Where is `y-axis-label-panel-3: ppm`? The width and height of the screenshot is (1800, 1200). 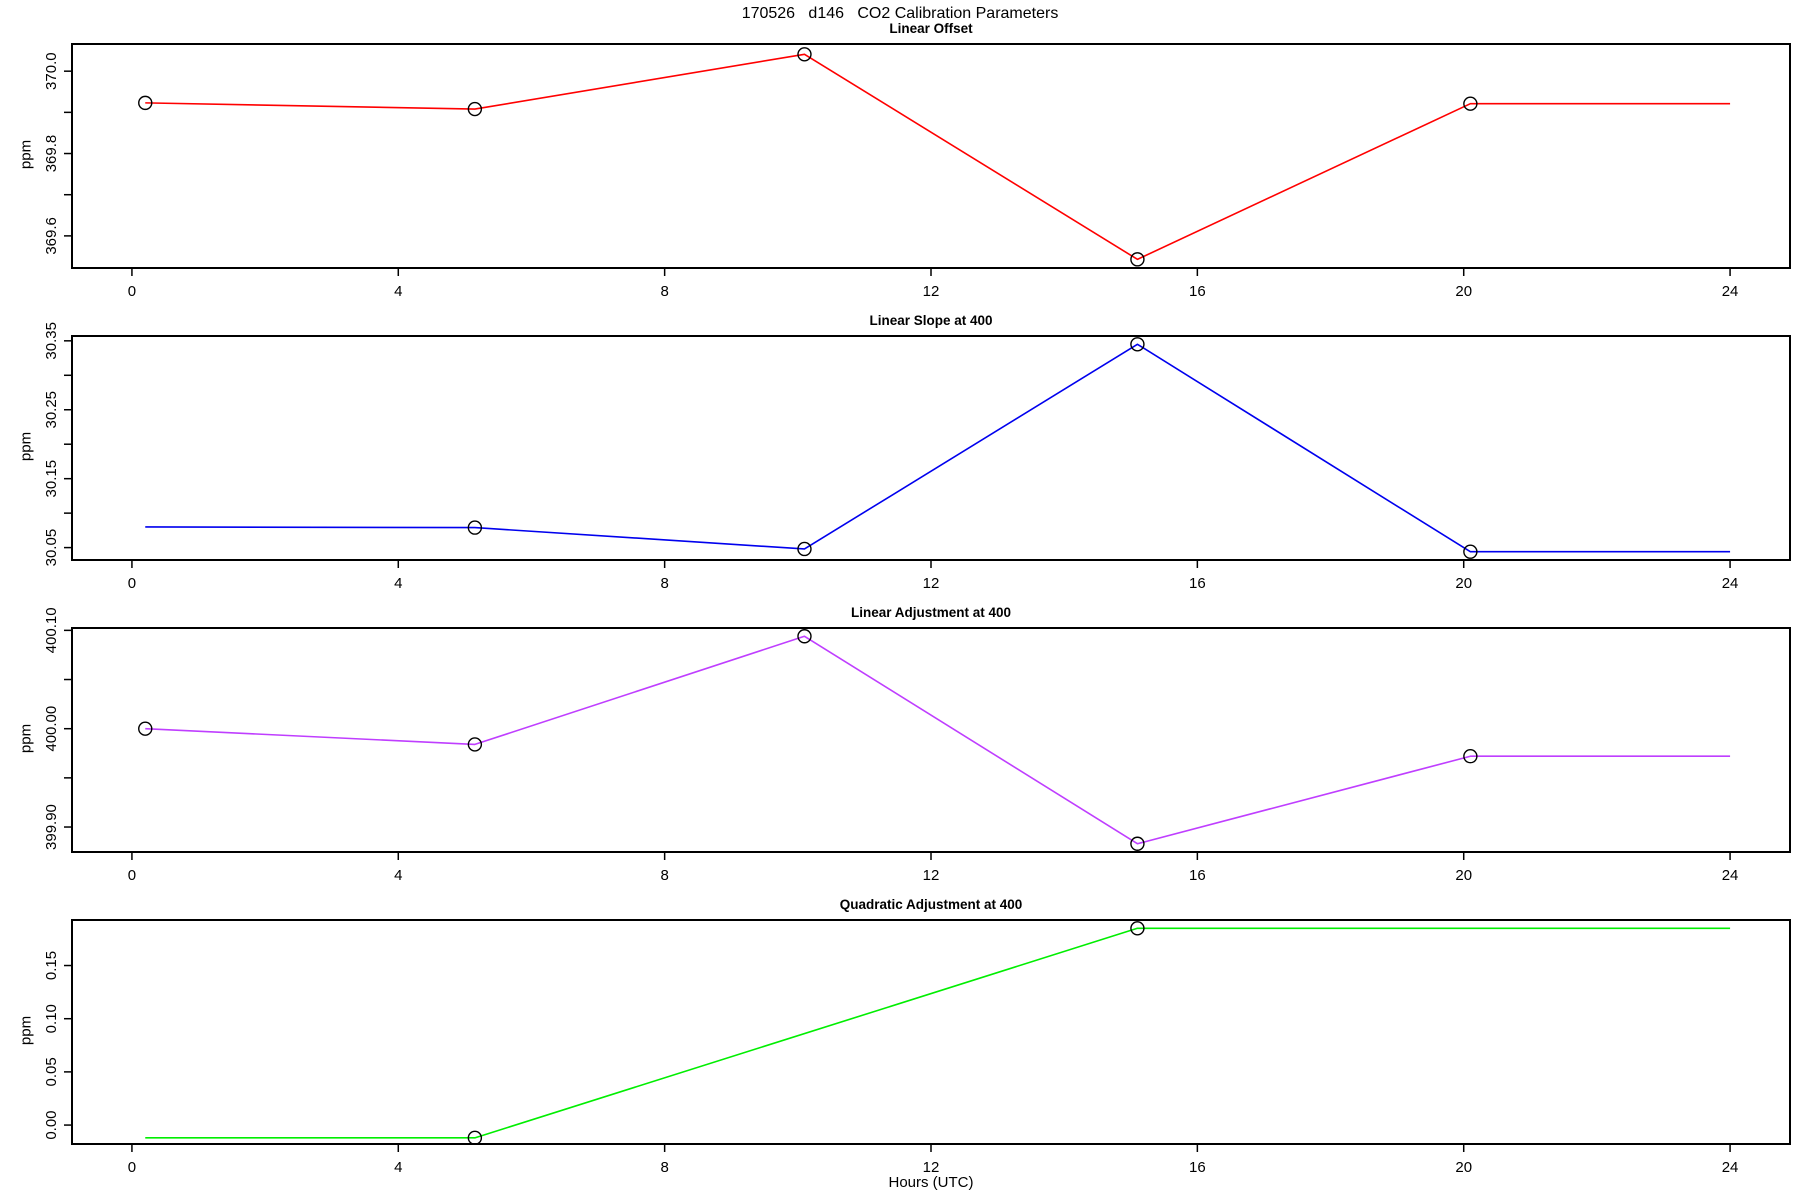 y-axis-label-panel-3: ppm is located at coordinates (26, 738).